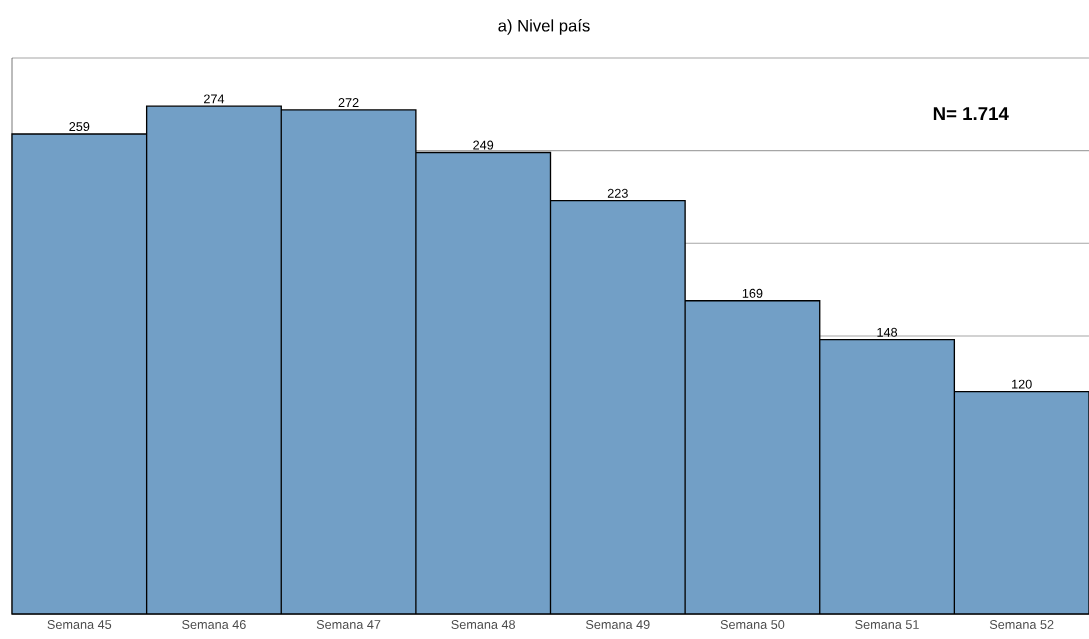  I want to click on data-label: 169, so click(752, 293).